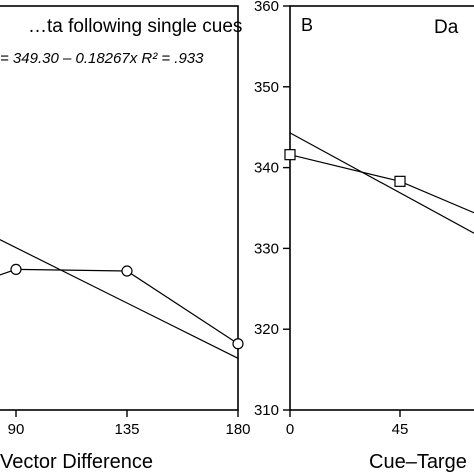 The image size is (474, 474). I want to click on x-tick-label: 180, so click(237, 429).